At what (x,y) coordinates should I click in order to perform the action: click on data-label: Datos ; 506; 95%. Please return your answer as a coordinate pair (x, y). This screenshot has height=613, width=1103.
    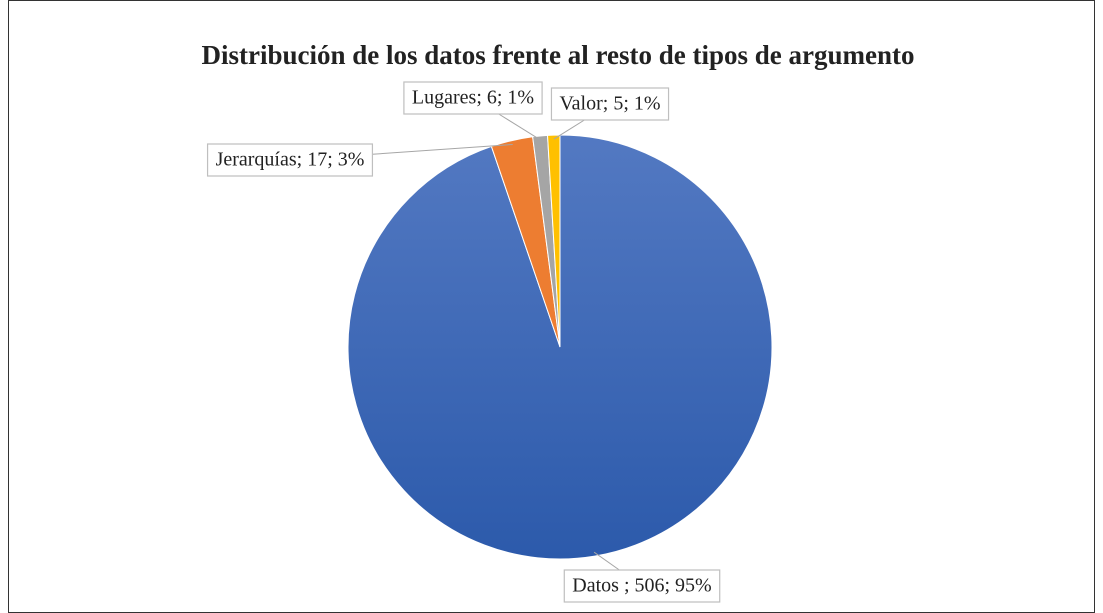
    Looking at the image, I should click on (641, 586).